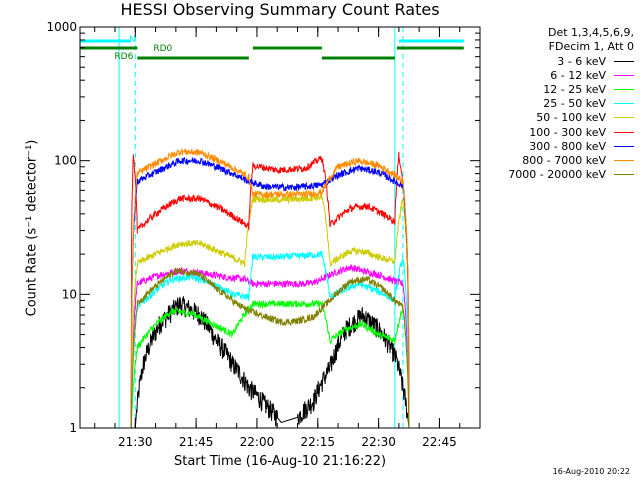  I want to click on state-bar-label: N, so click(132, 40).